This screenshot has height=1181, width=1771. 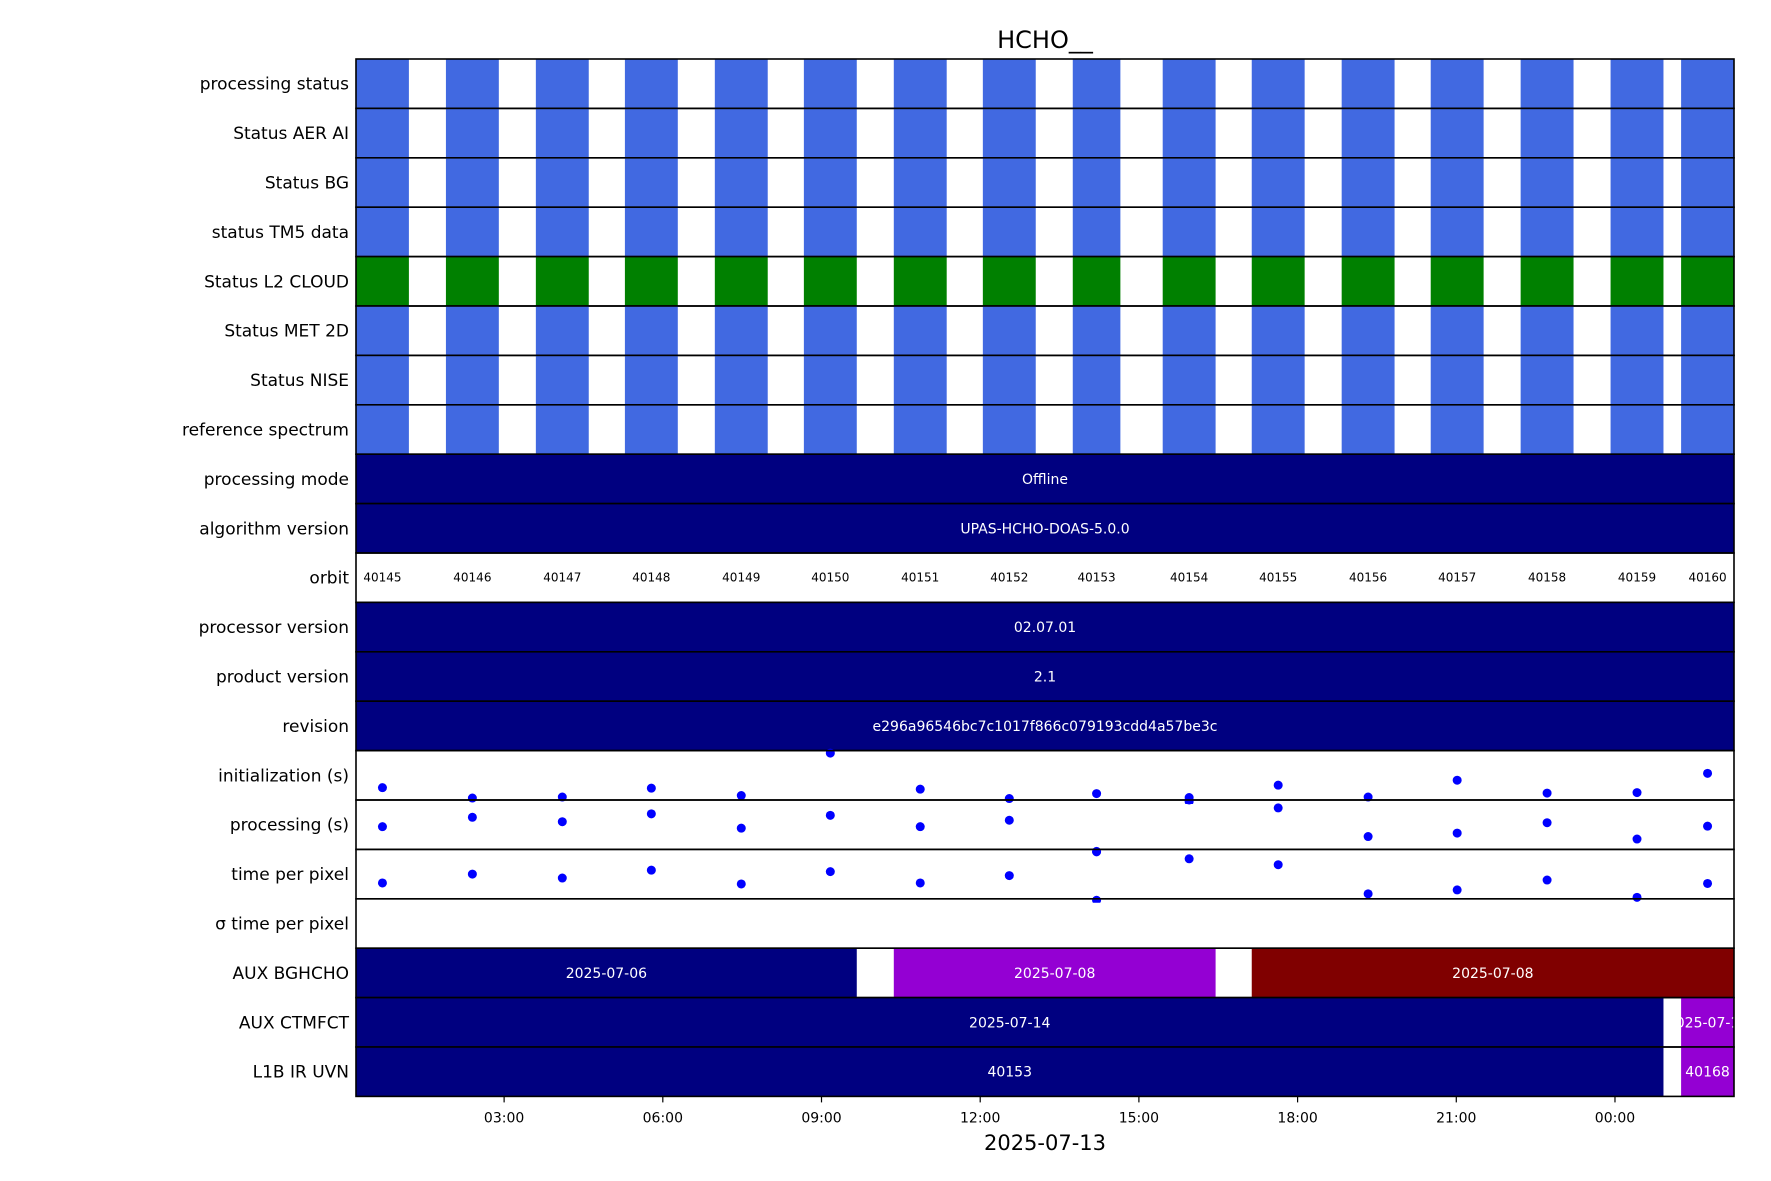 What do you see at coordinates (290, 875) in the screenshot?
I see `row-label: time per pixel` at bounding box center [290, 875].